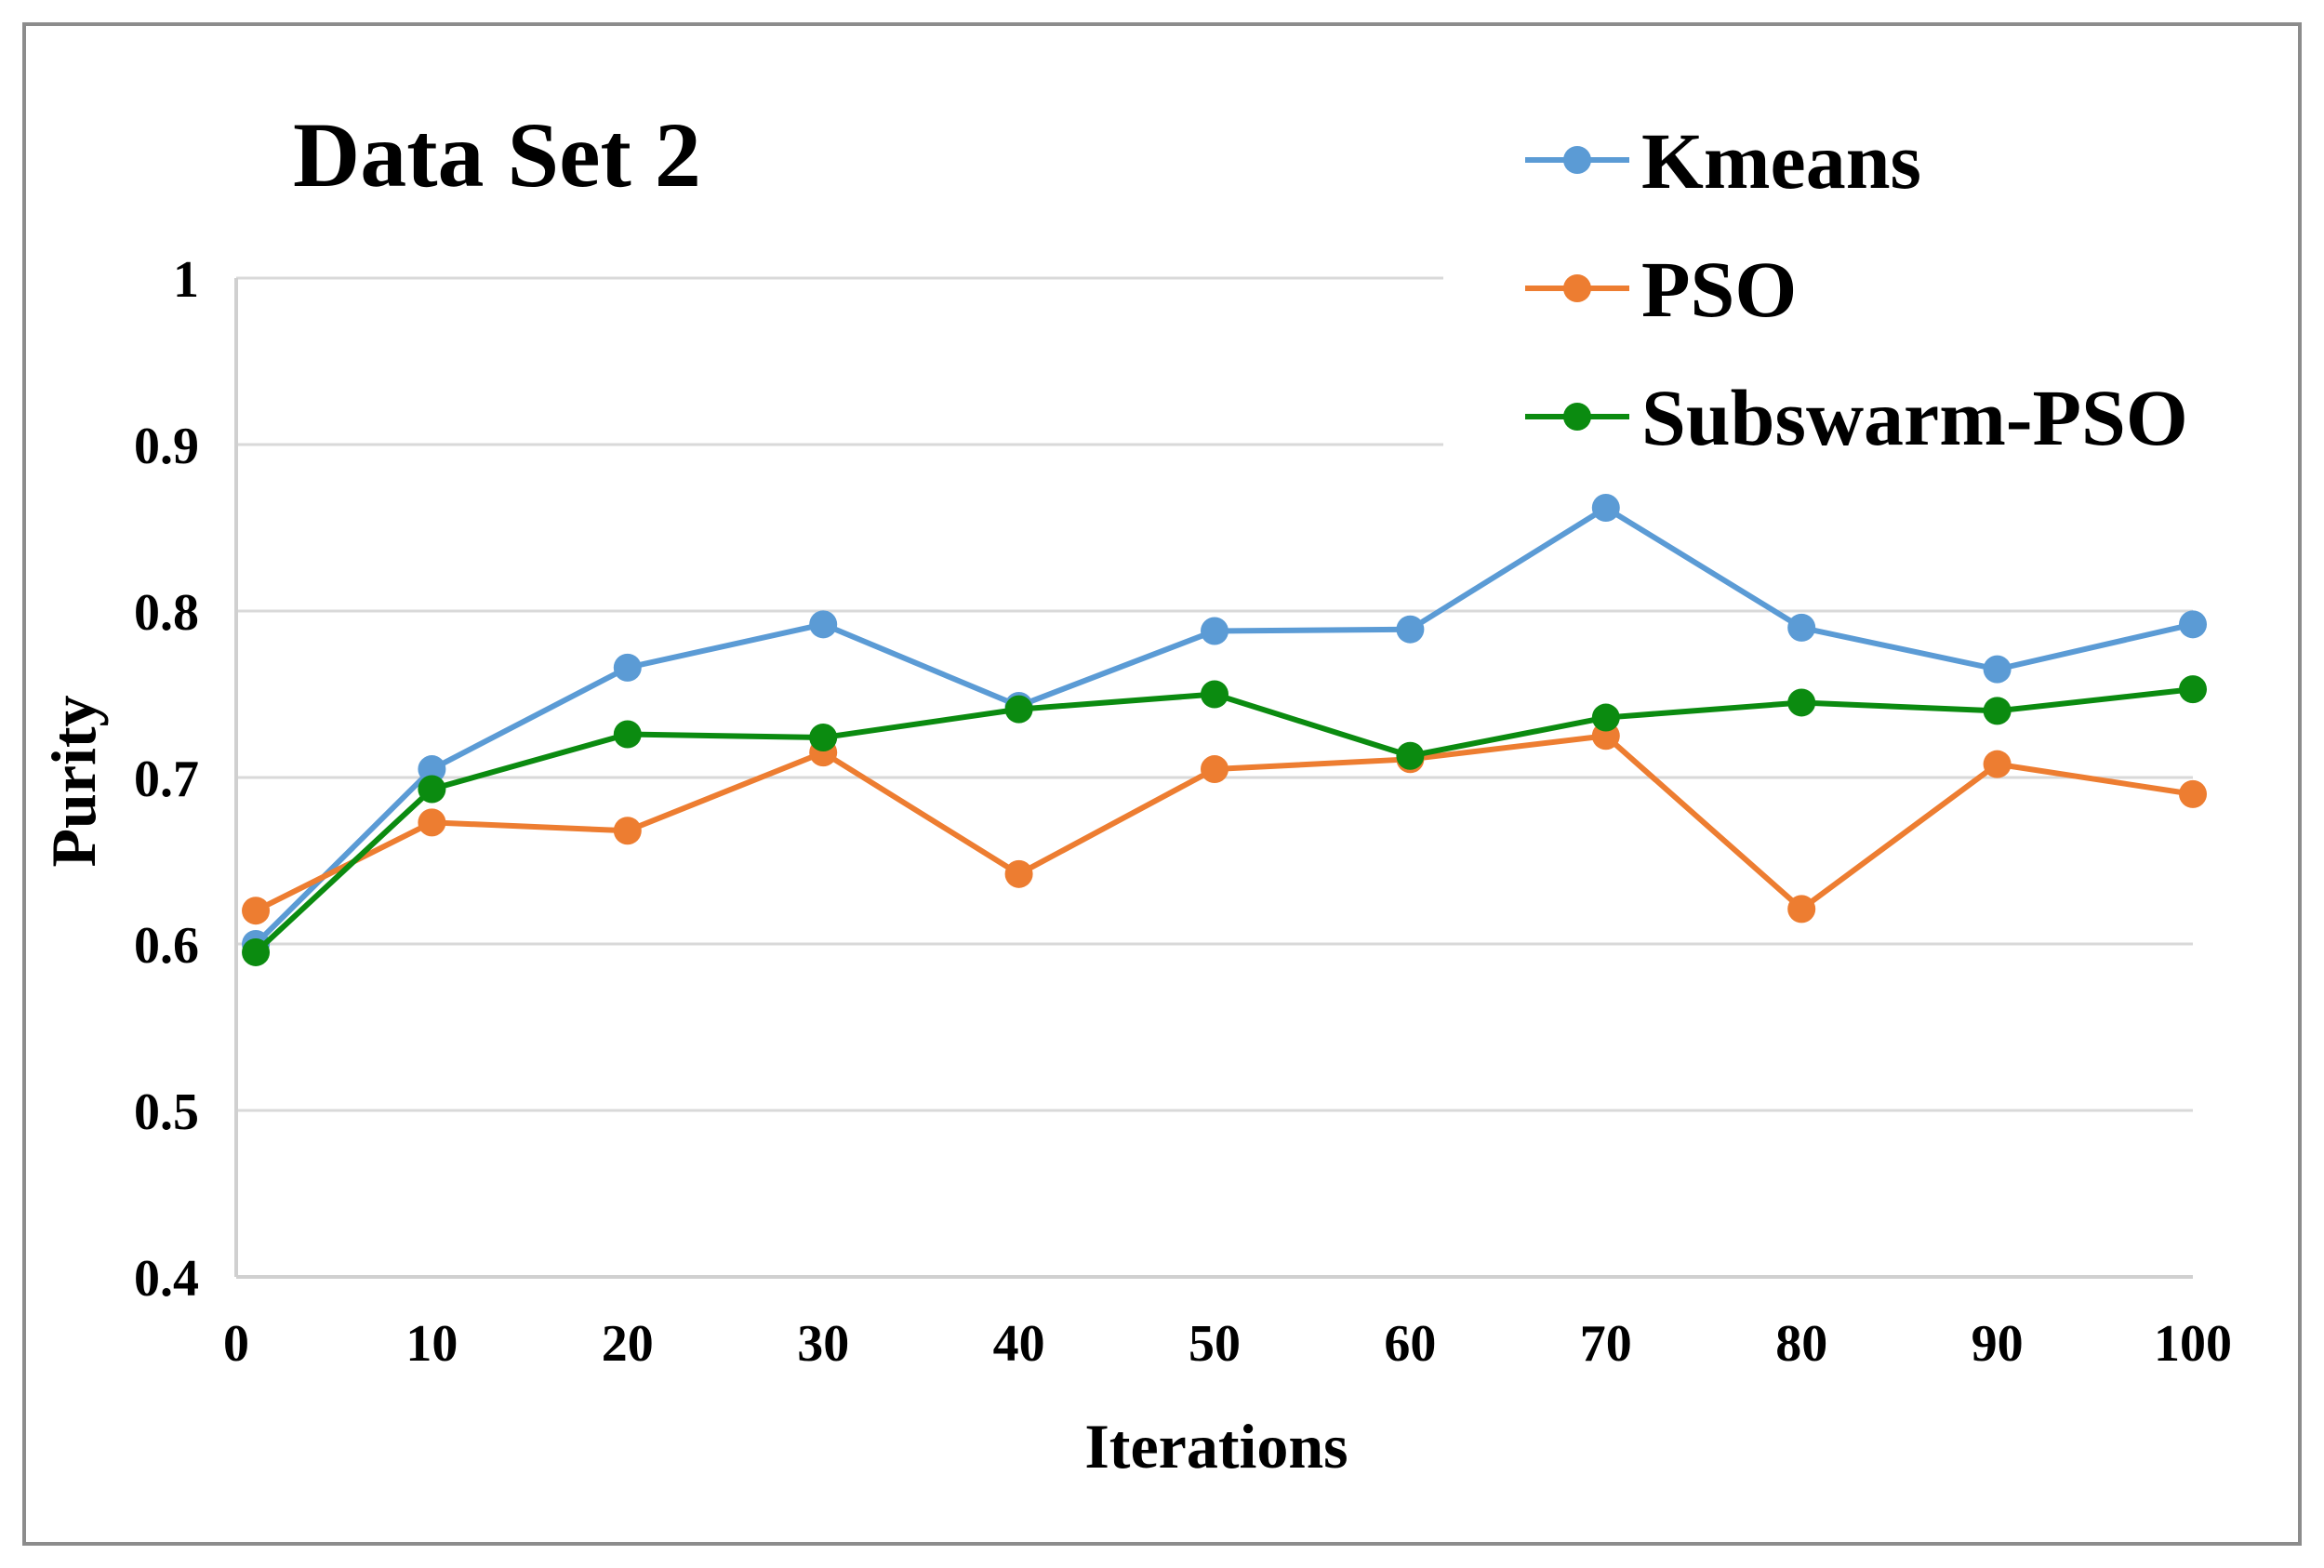 This screenshot has width=2324, height=1568. What do you see at coordinates (236, 1344) in the screenshot?
I see `x-tick-label: 0` at bounding box center [236, 1344].